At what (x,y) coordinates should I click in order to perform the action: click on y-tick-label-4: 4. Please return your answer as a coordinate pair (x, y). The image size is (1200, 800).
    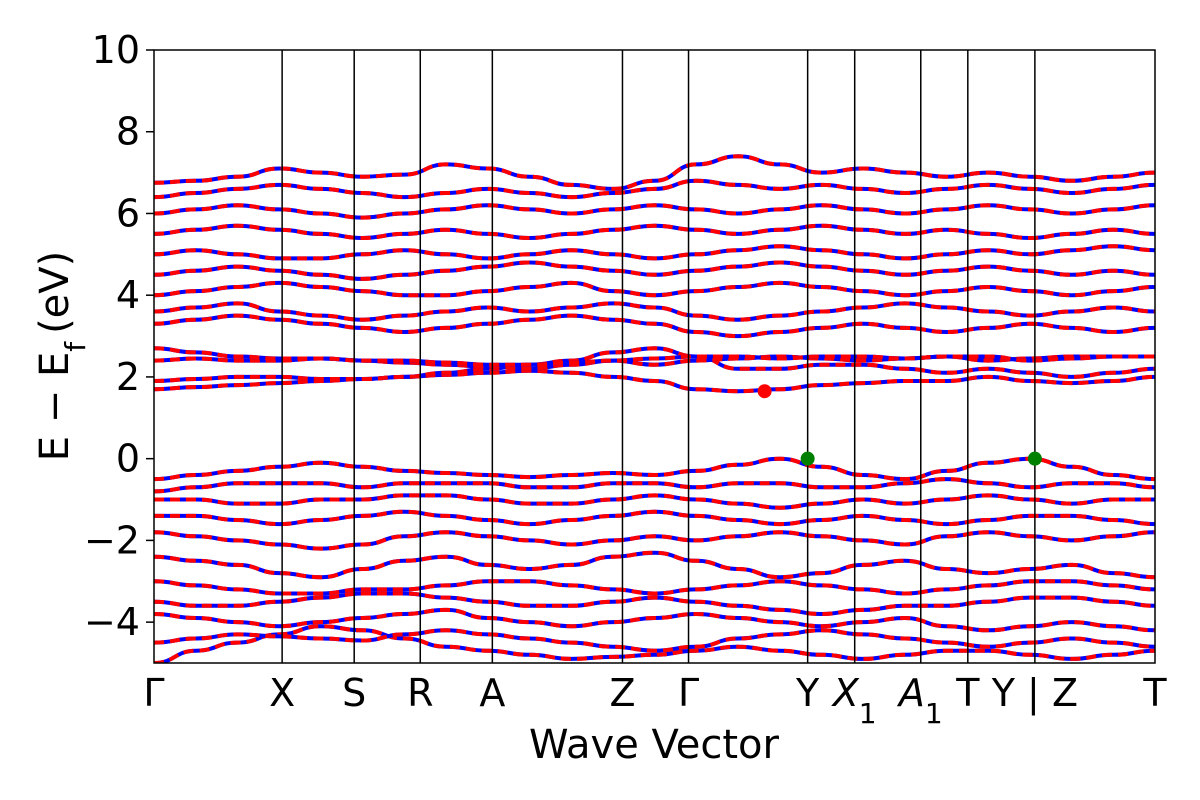
    Looking at the image, I should click on (128, 295).